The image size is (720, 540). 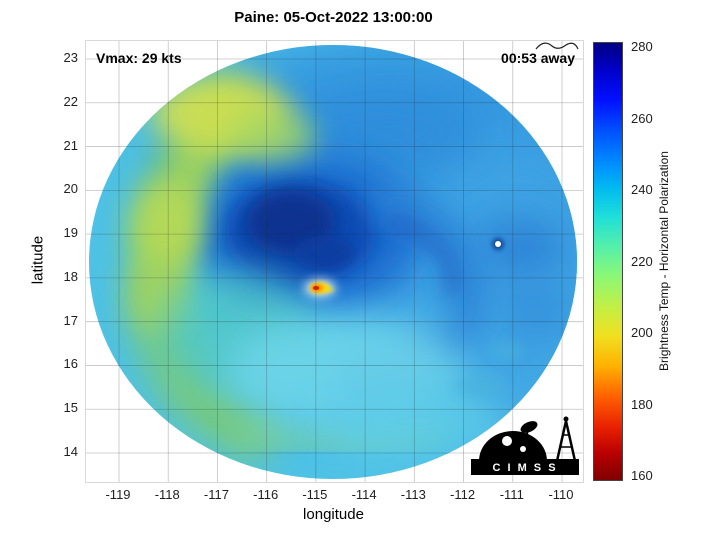 I want to click on x-tick-label: -111, so click(x=511, y=494).